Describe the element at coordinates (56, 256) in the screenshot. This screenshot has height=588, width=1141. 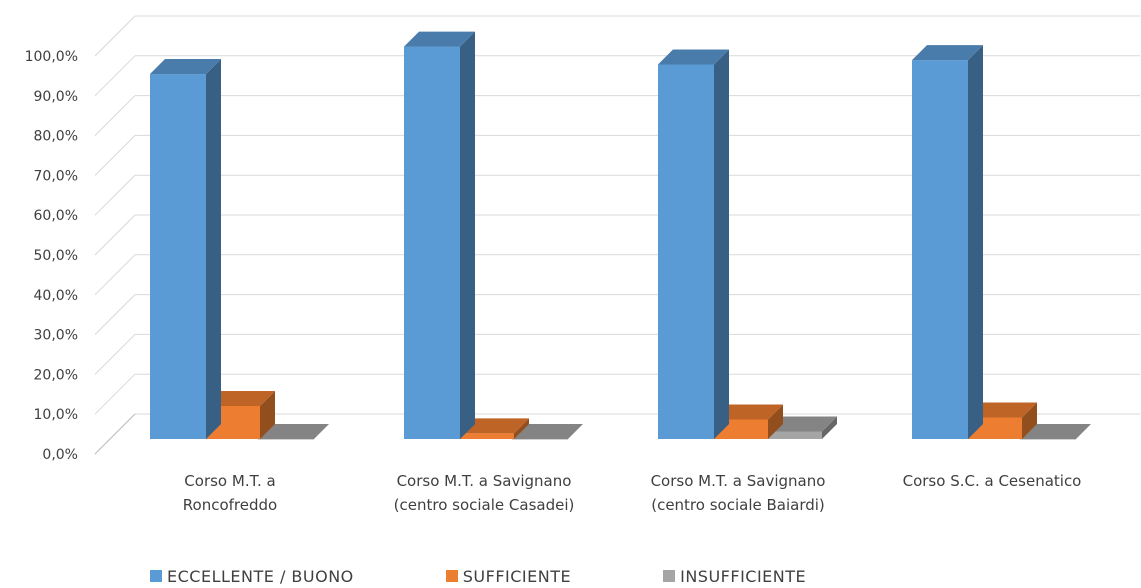
I see `y-tick-label: 50,0%` at that location.